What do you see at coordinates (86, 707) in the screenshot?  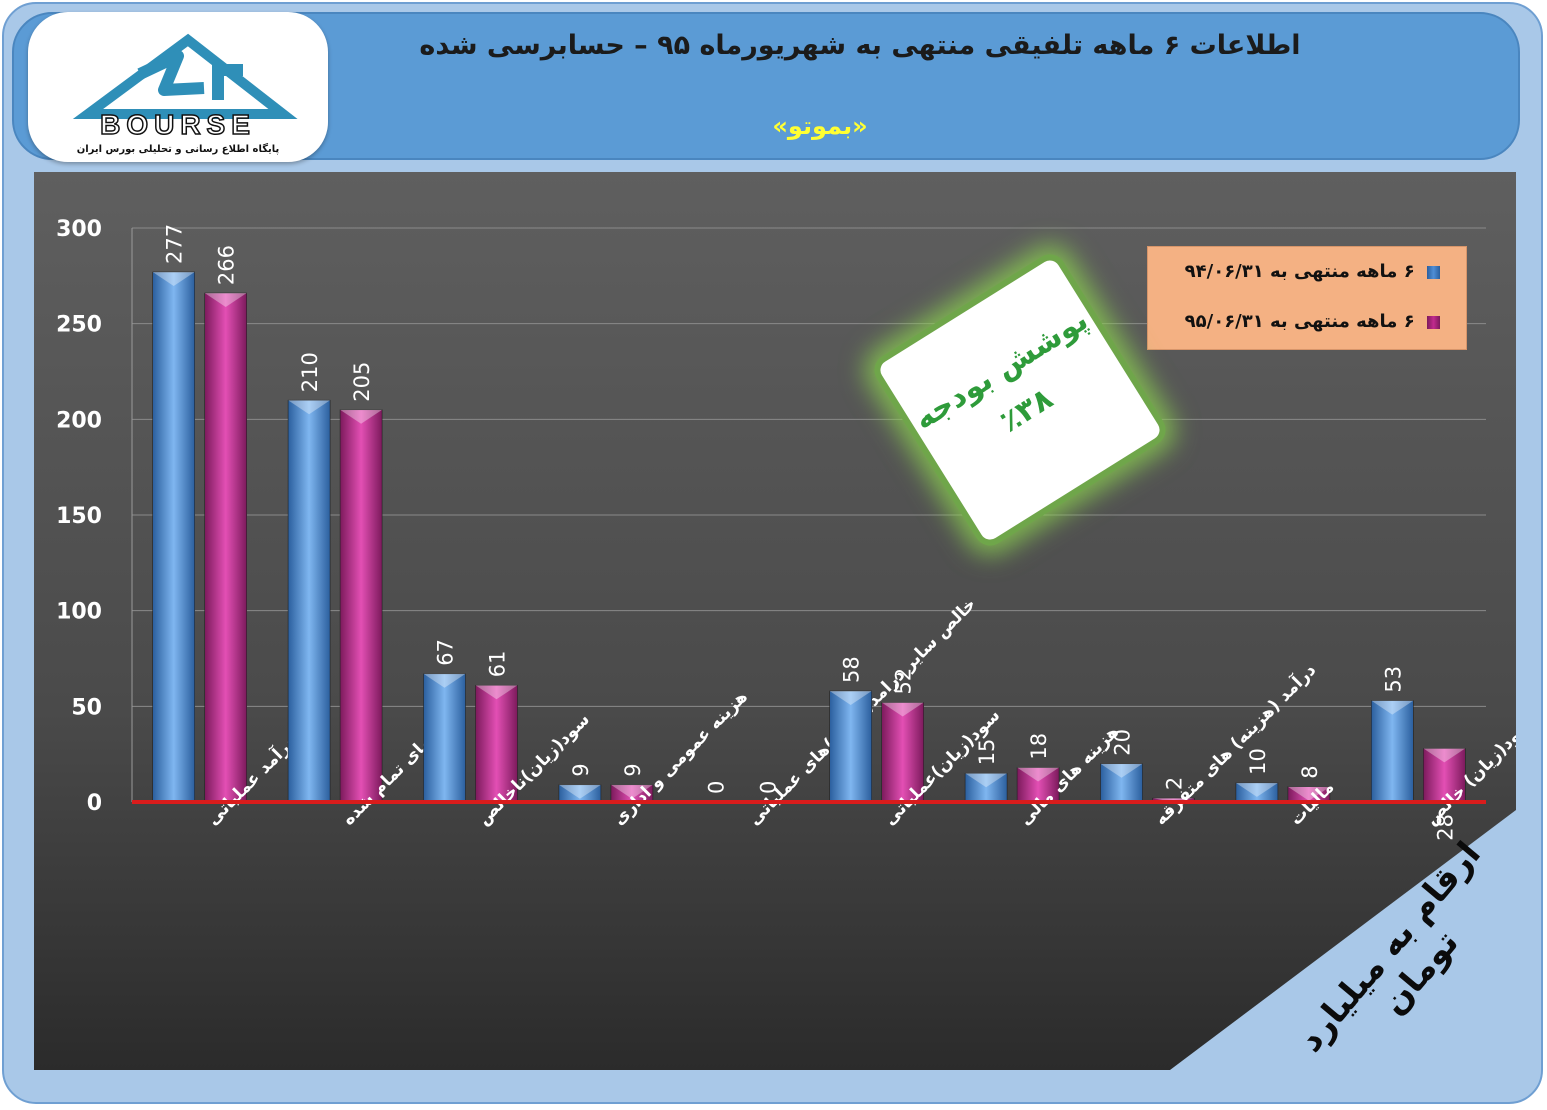 I see `y-tick-label: 50` at bounding box center [86, 707].